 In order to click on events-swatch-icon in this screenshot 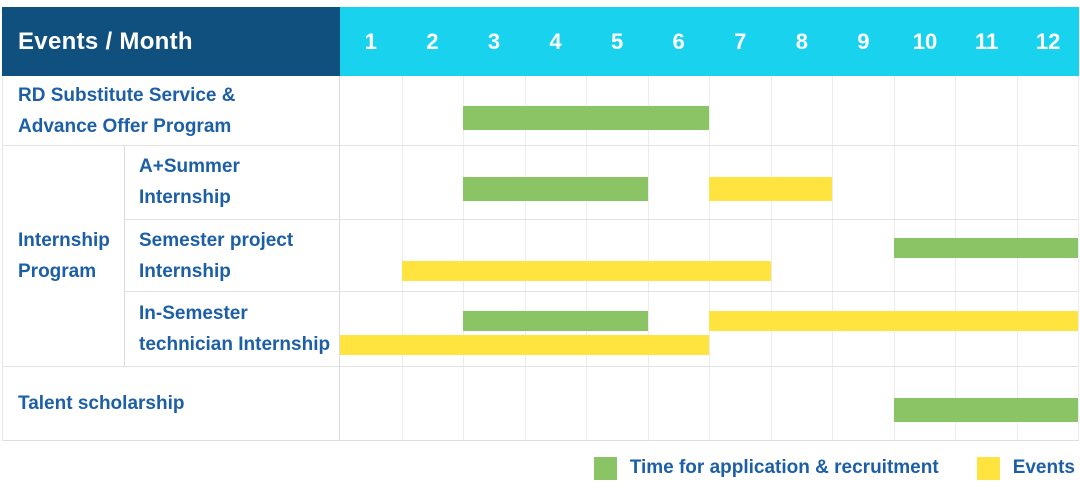, I will do `click(988, 468)`.